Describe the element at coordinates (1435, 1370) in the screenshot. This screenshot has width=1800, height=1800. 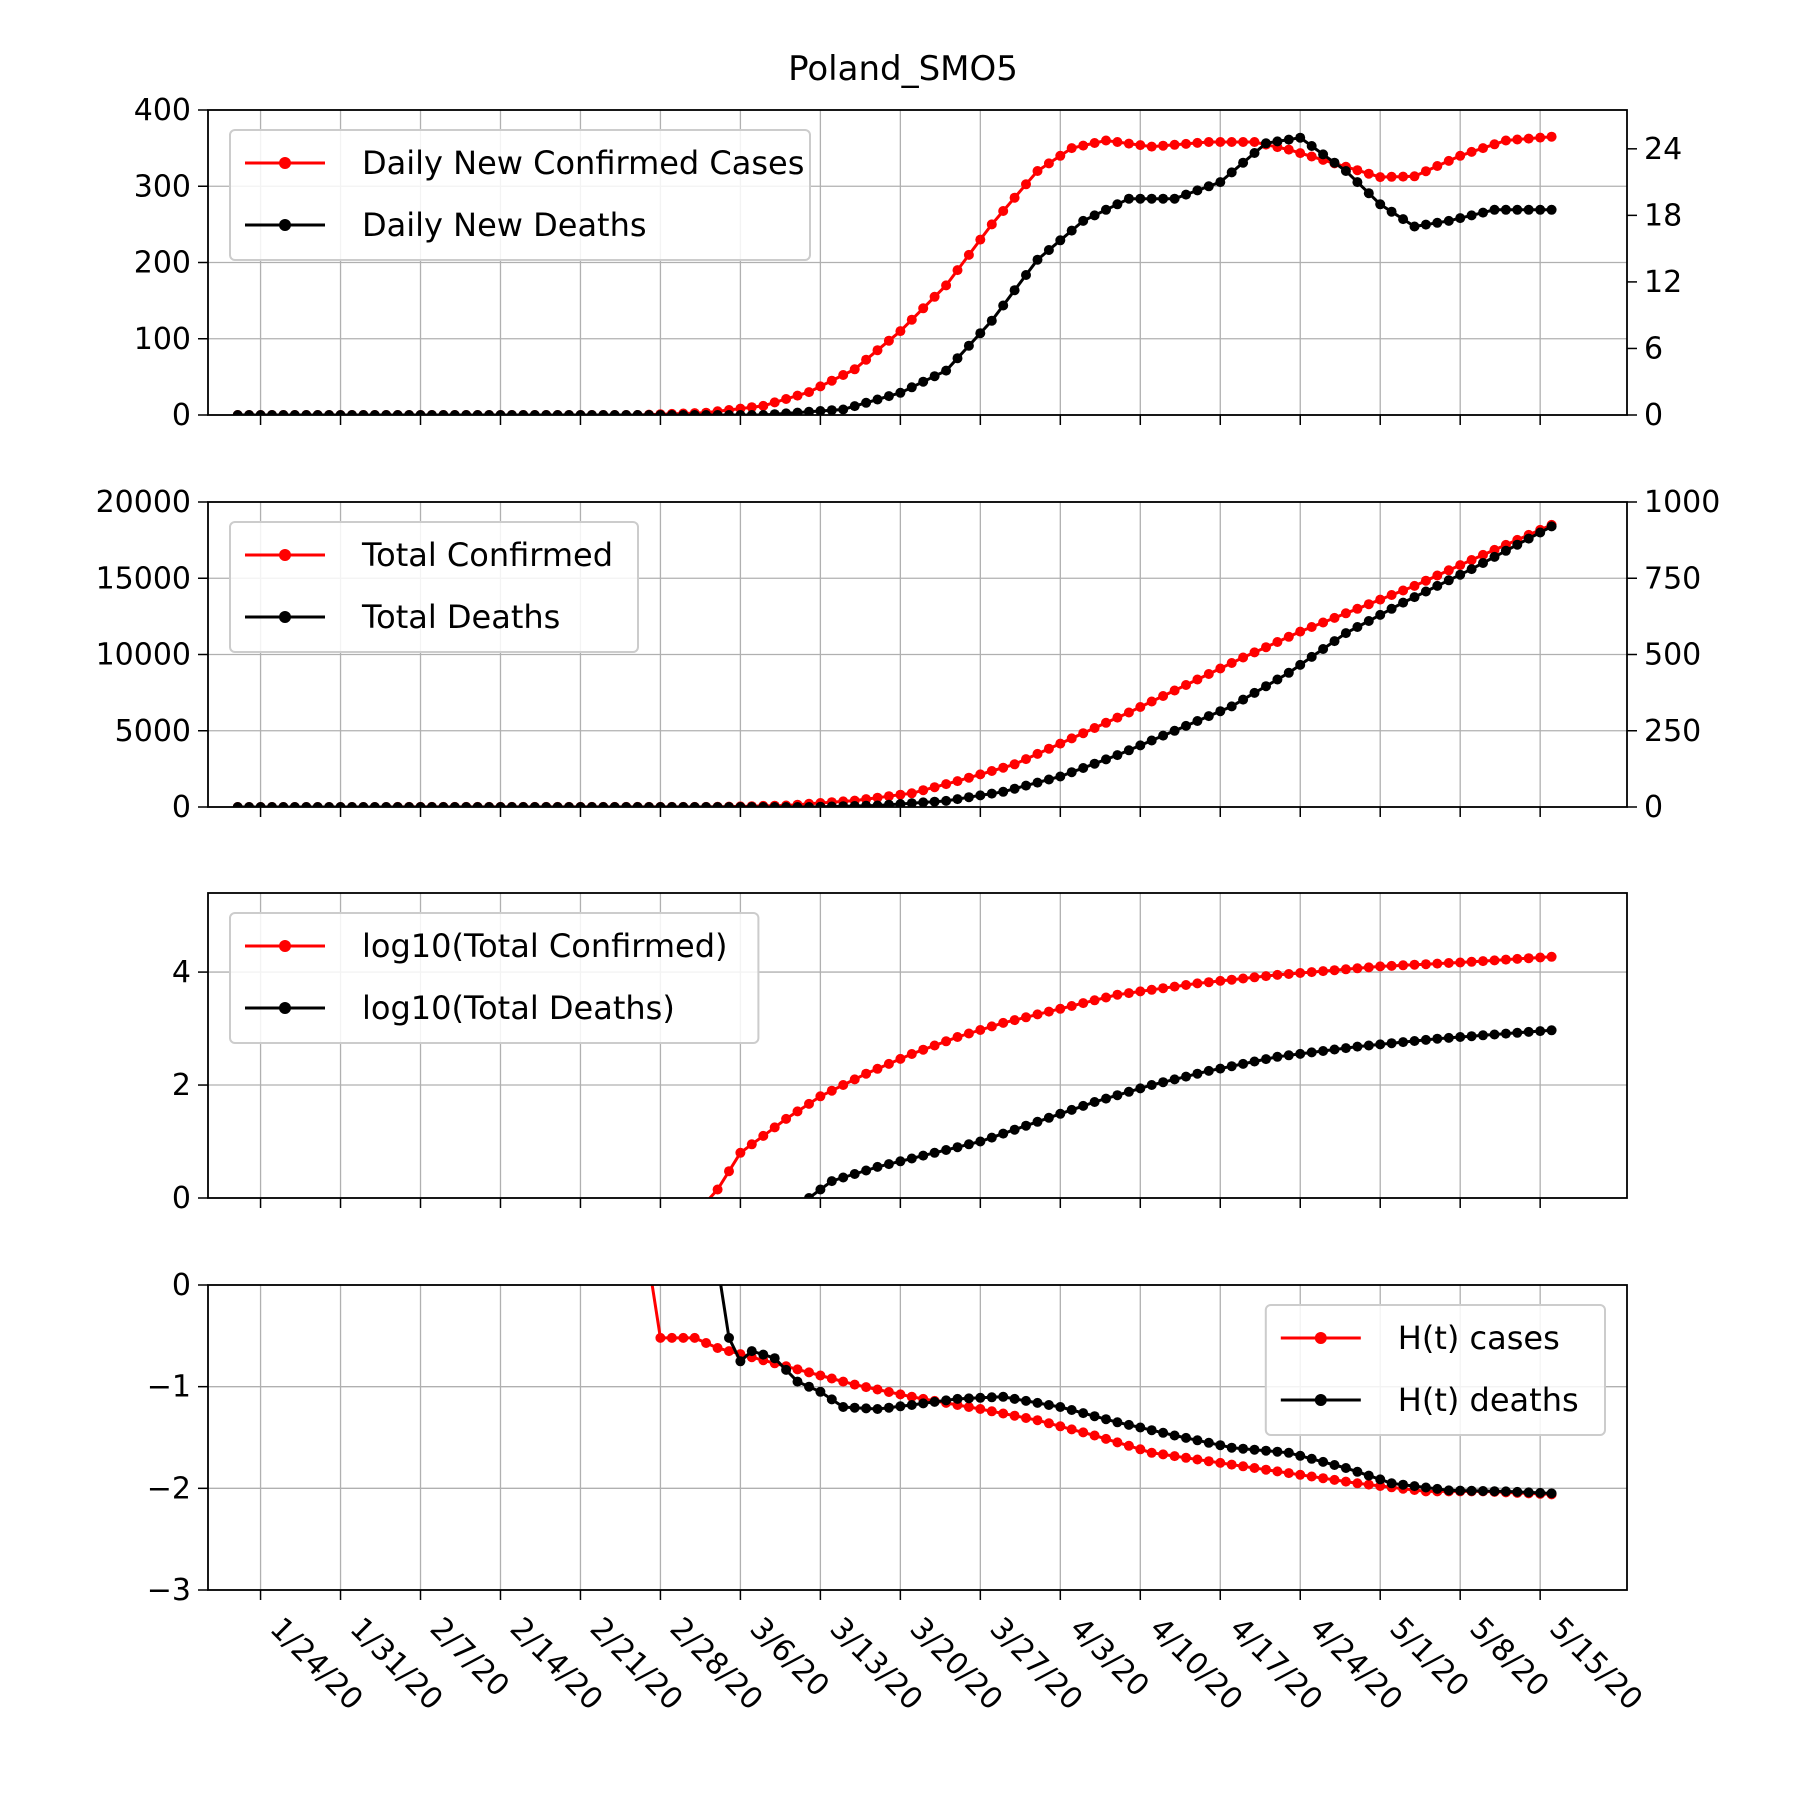
I see `legend: H(t) cases H(t) deaths` at that location.